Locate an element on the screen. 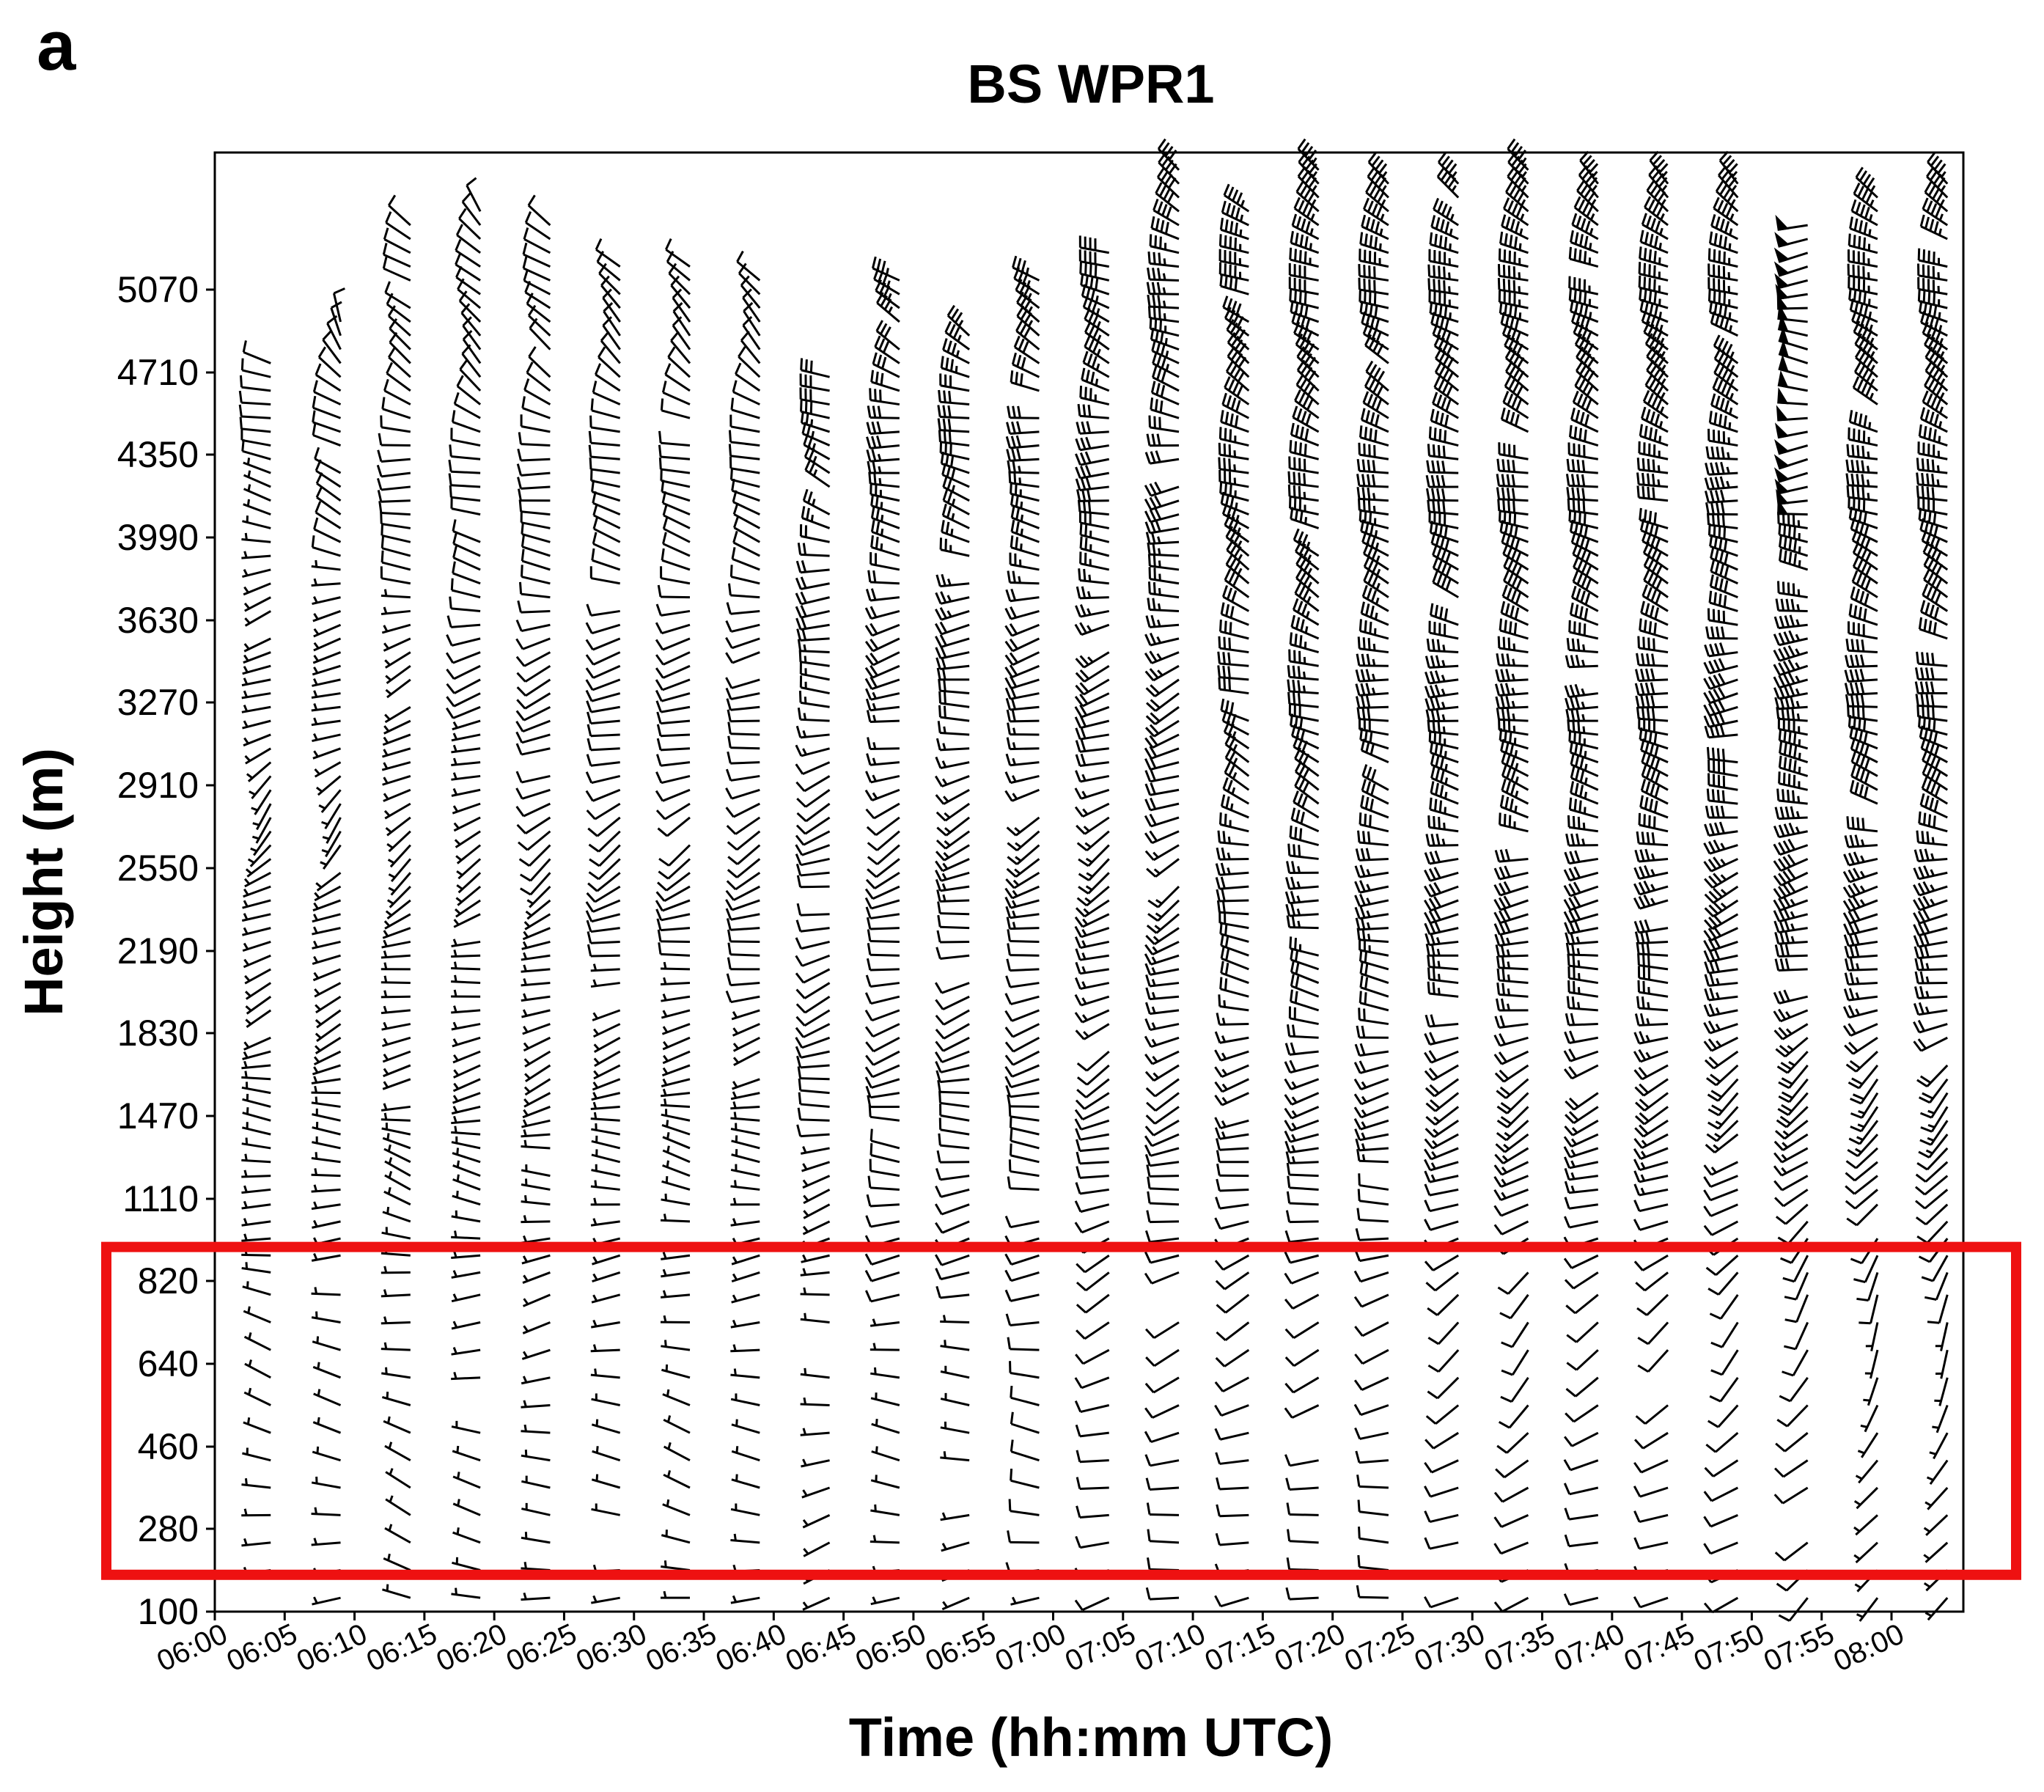  x-tick-label: 07:40 is located at coordinates (1589, 1647).